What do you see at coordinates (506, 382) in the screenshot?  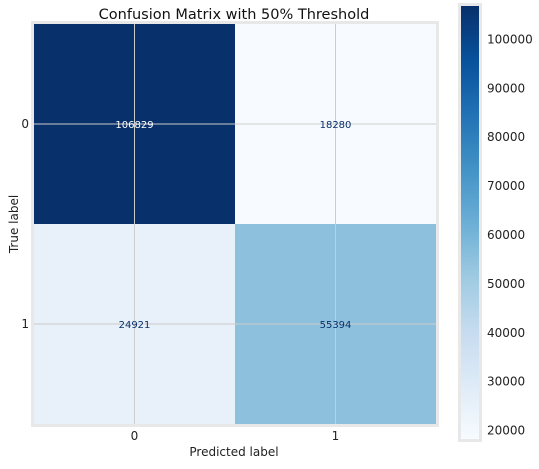 I see `colorbar-tick-label-1: 30000` at bounding box center [506, 382].